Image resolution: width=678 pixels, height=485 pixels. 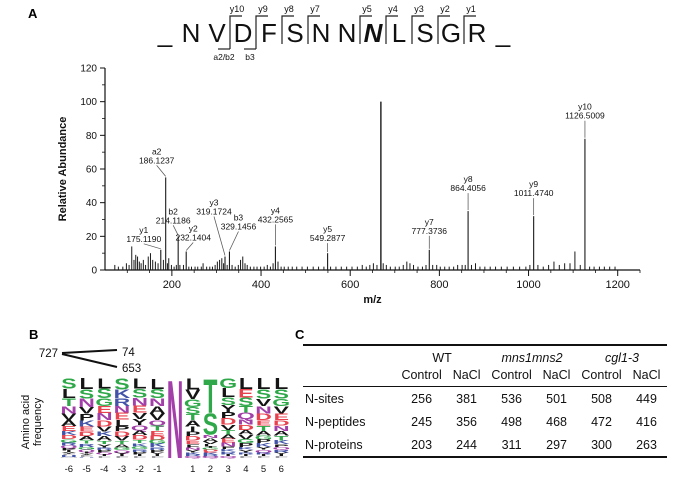 I want to click on logo-letter: V, so click(x=158, y=417).